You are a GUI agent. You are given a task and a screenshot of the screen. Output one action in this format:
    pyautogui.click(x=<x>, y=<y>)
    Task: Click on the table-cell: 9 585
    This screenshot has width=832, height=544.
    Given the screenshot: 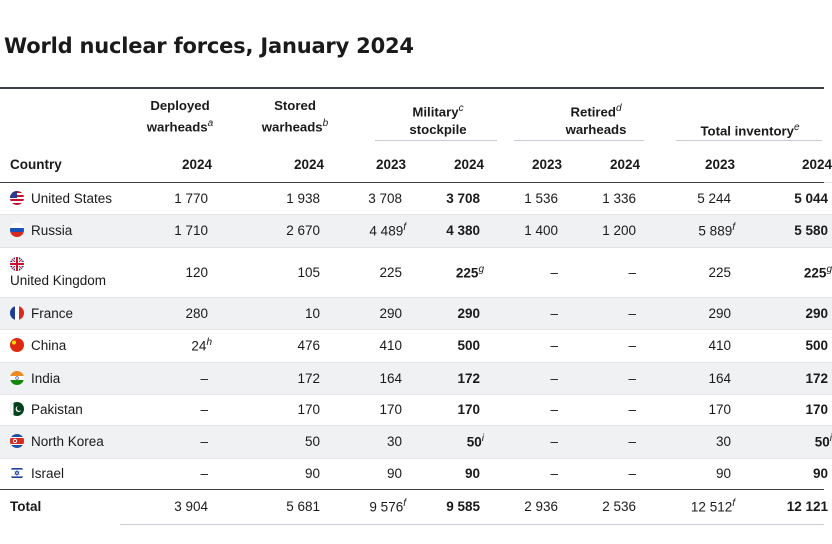 What is the action you would take?
    pyautogui.click(x=463, y=506)
    